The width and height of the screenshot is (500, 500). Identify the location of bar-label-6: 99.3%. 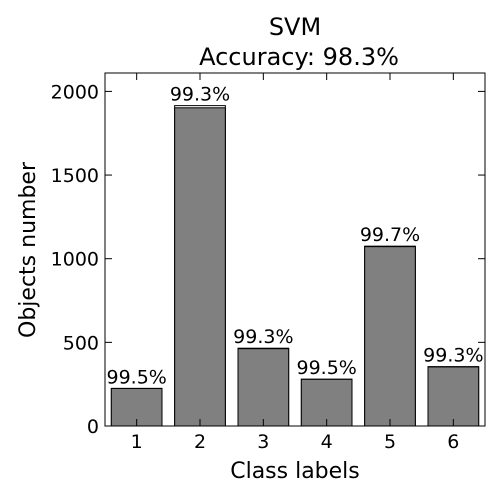
(453, 356).